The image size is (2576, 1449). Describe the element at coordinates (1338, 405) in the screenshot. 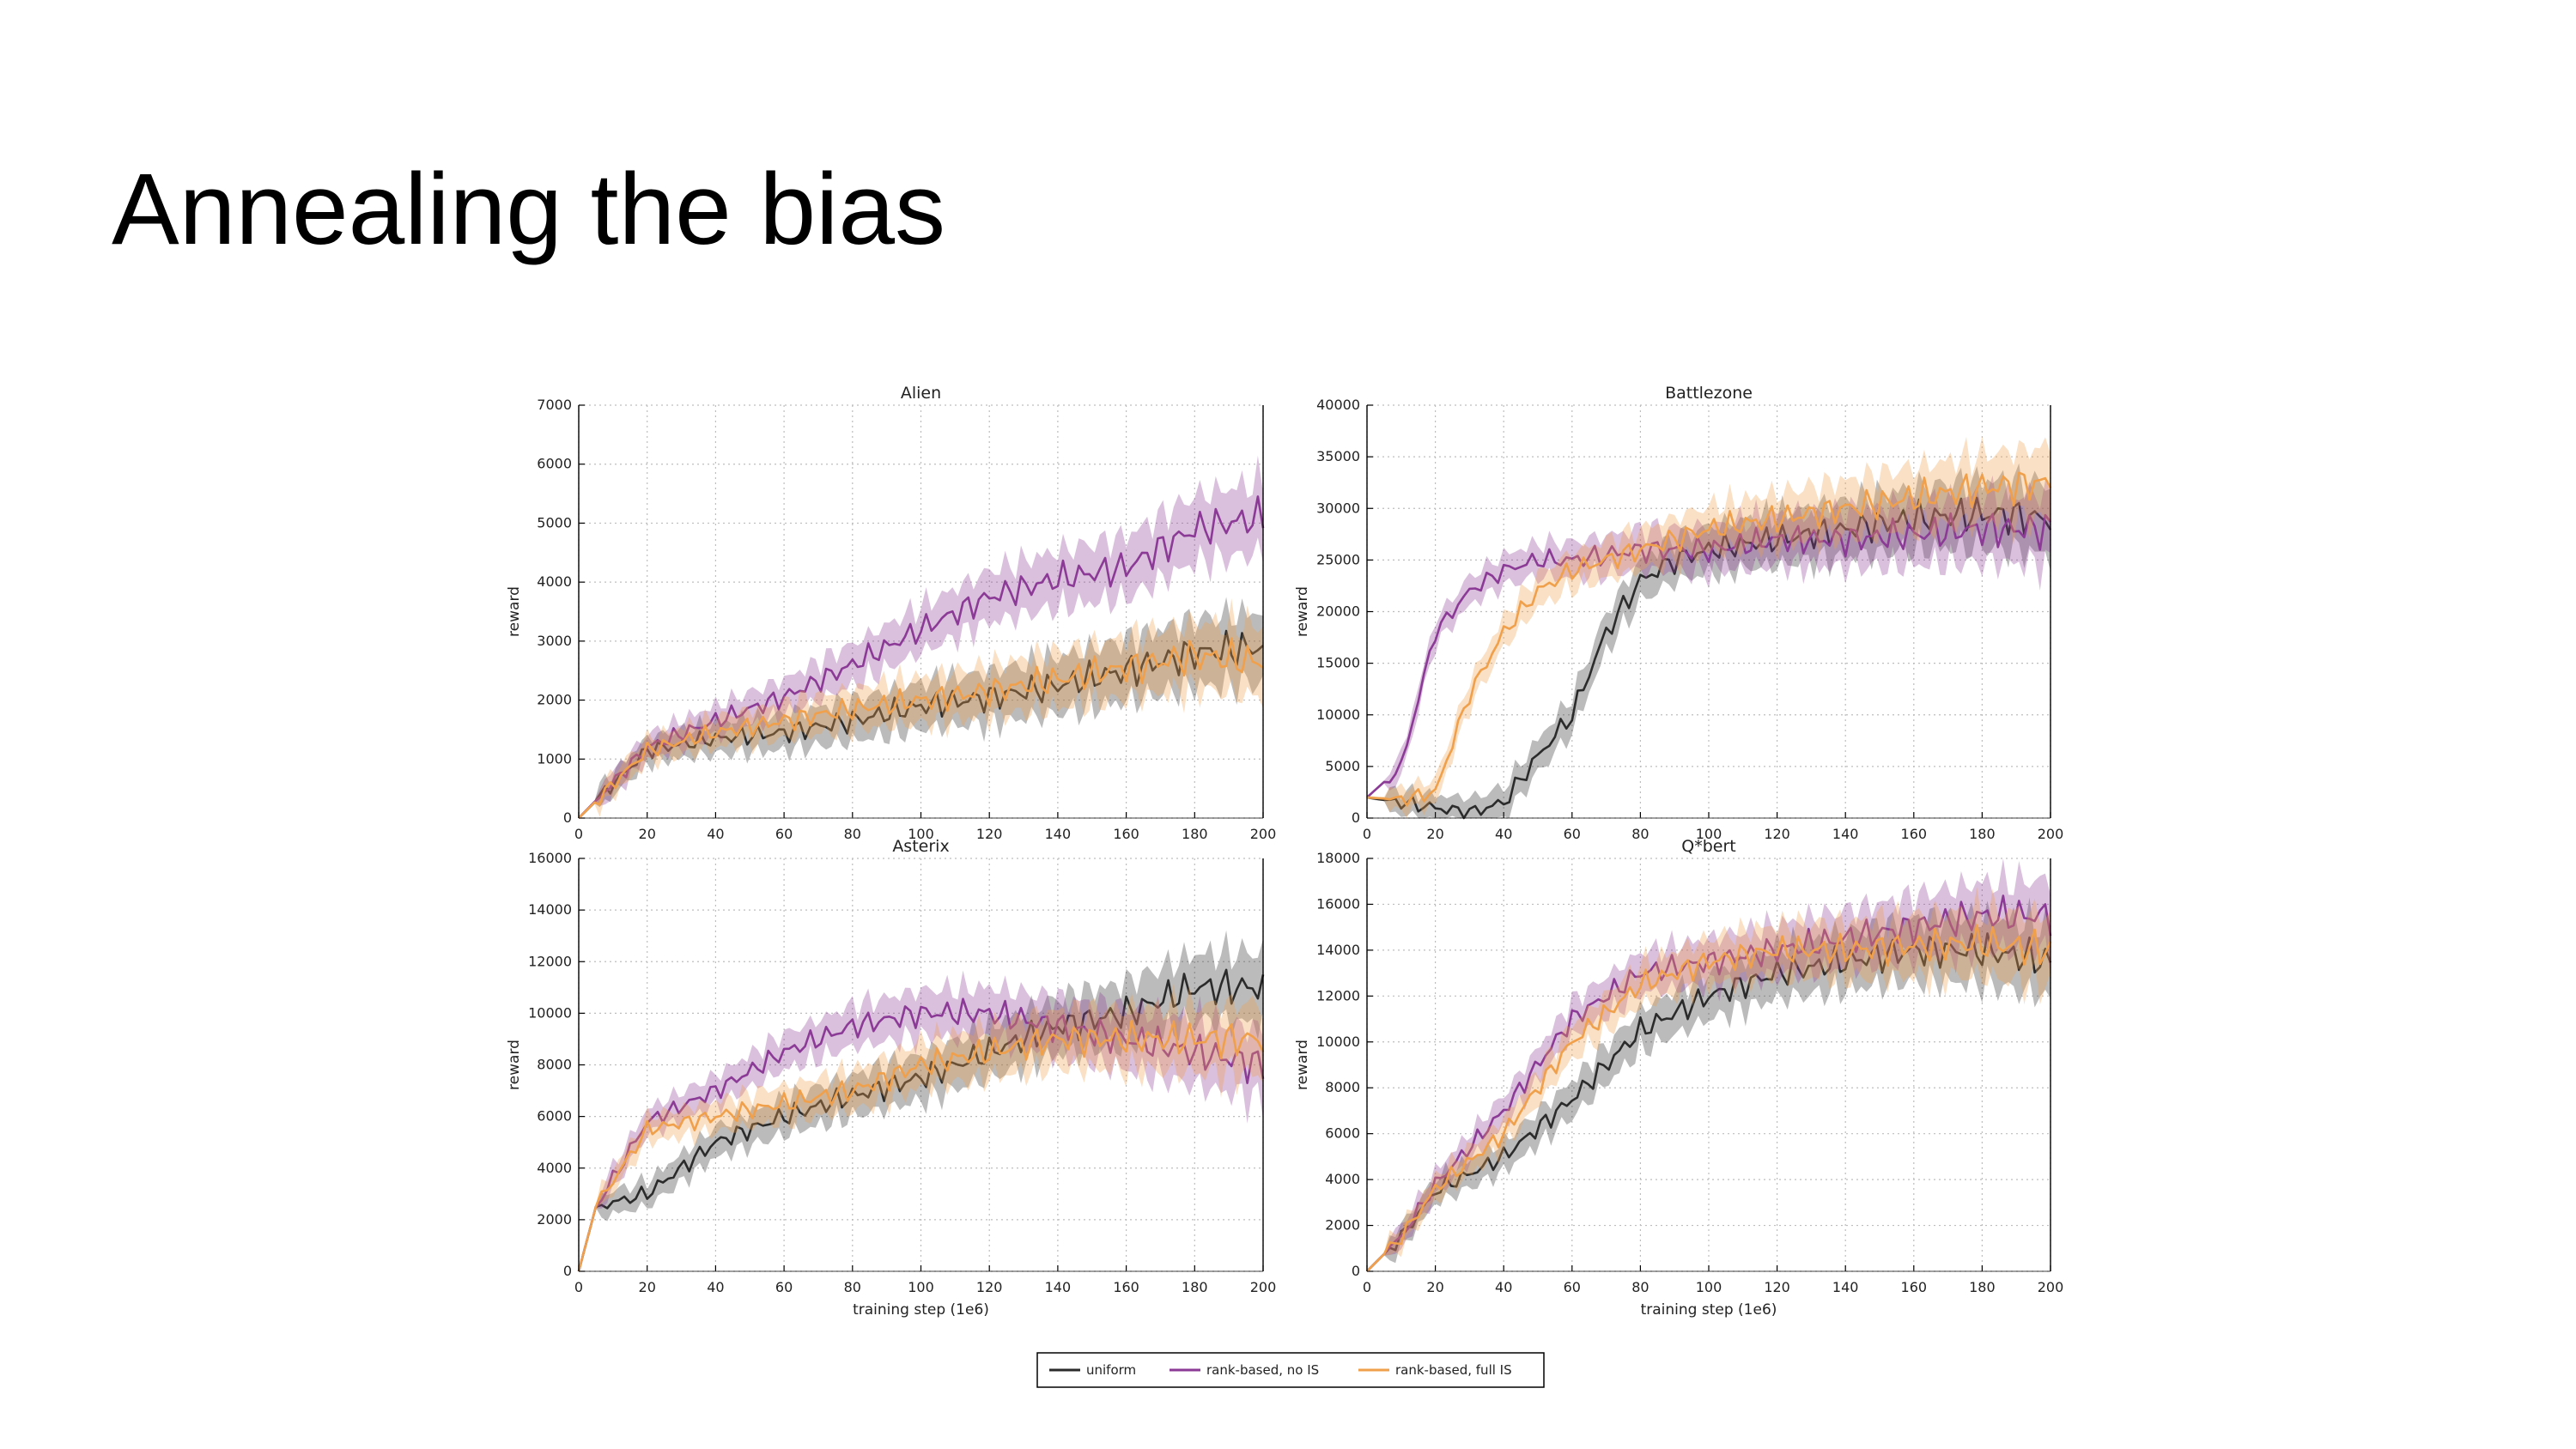

I see `y-tick-label: 40000` at that location.